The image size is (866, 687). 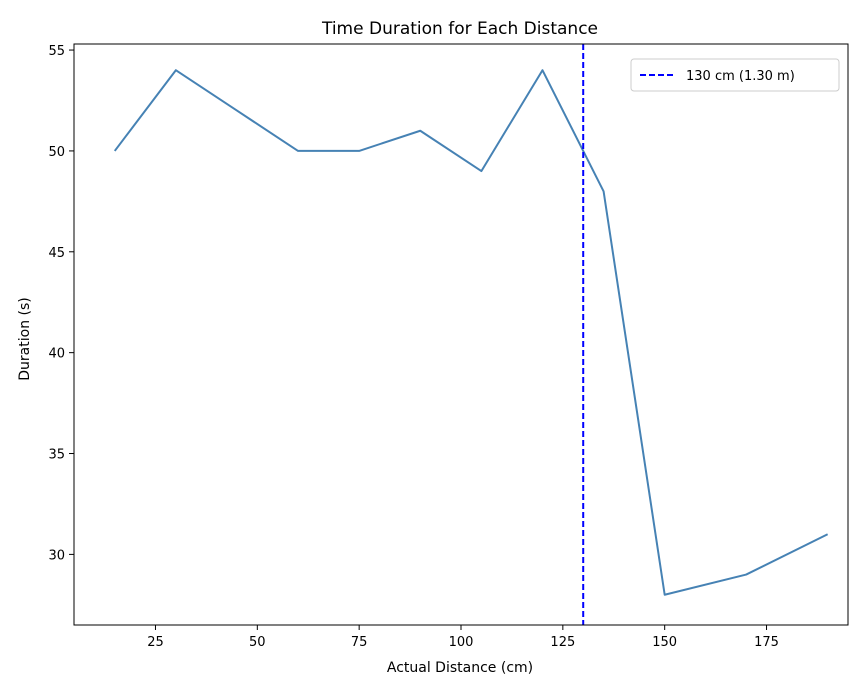 What do you see at coordinates (459, 29) in the screenshot?
I see `chart-title: Time Duration for Each Distance` at bounding box center [459, 29].